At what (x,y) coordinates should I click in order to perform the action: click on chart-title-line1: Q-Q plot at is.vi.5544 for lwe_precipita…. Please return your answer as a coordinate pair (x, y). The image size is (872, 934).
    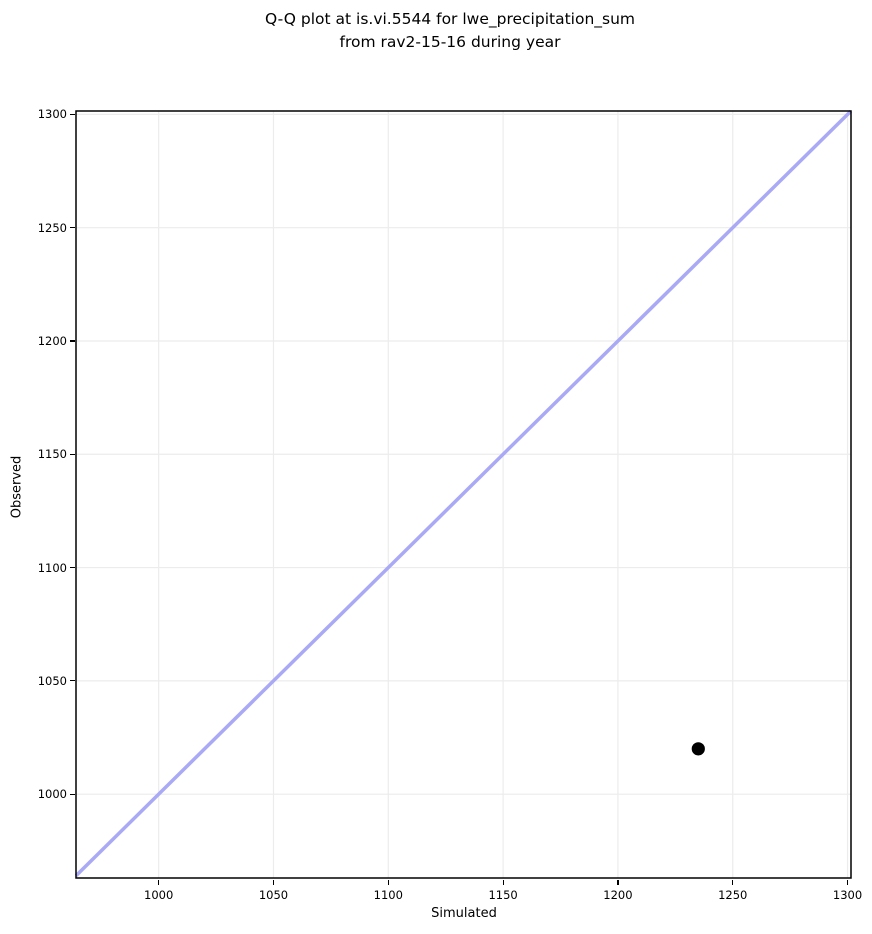
    Looking at the image, I should click on (450, 19).